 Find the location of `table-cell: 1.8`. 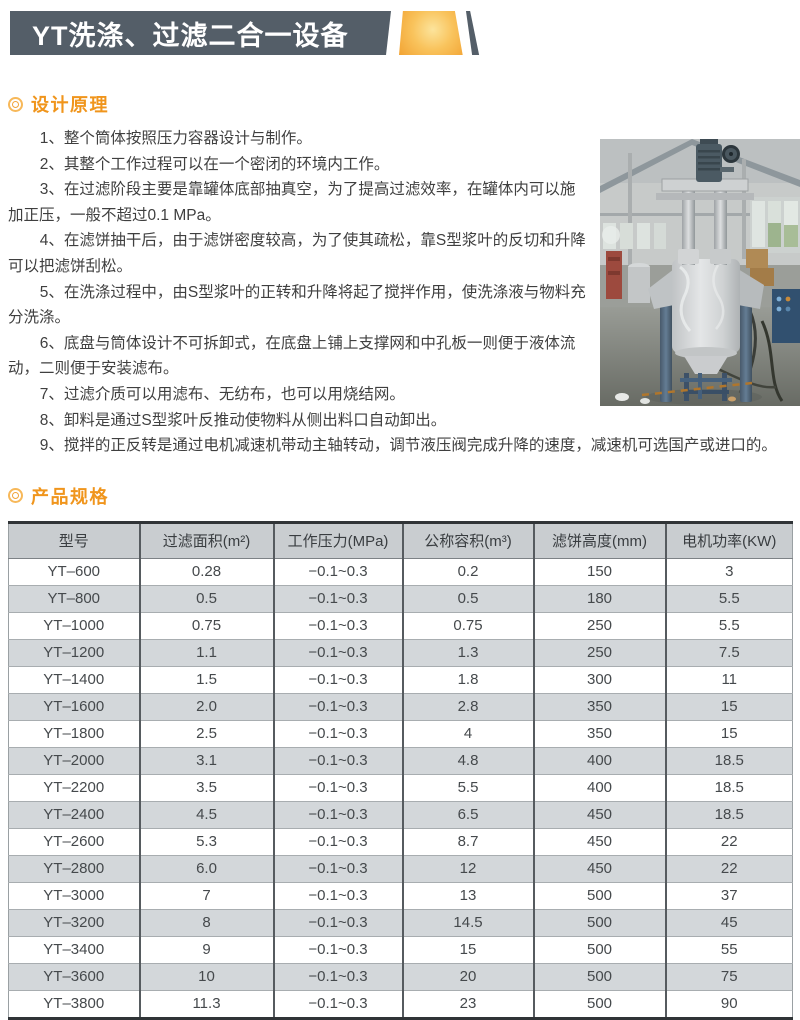

table-cell: 1.8 is located at coordinates (467, 679).